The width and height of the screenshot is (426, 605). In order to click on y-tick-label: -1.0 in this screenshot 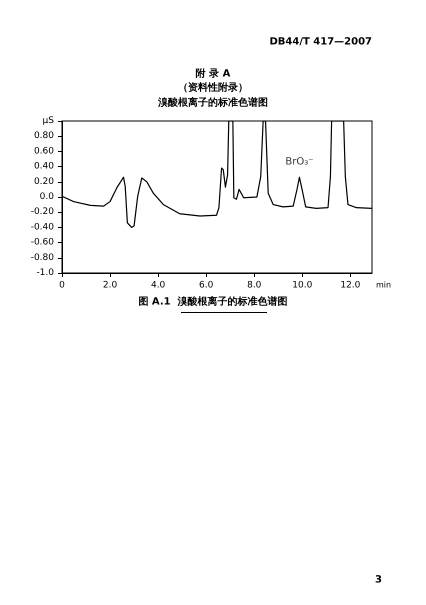, I will do `click(45, 273)`.